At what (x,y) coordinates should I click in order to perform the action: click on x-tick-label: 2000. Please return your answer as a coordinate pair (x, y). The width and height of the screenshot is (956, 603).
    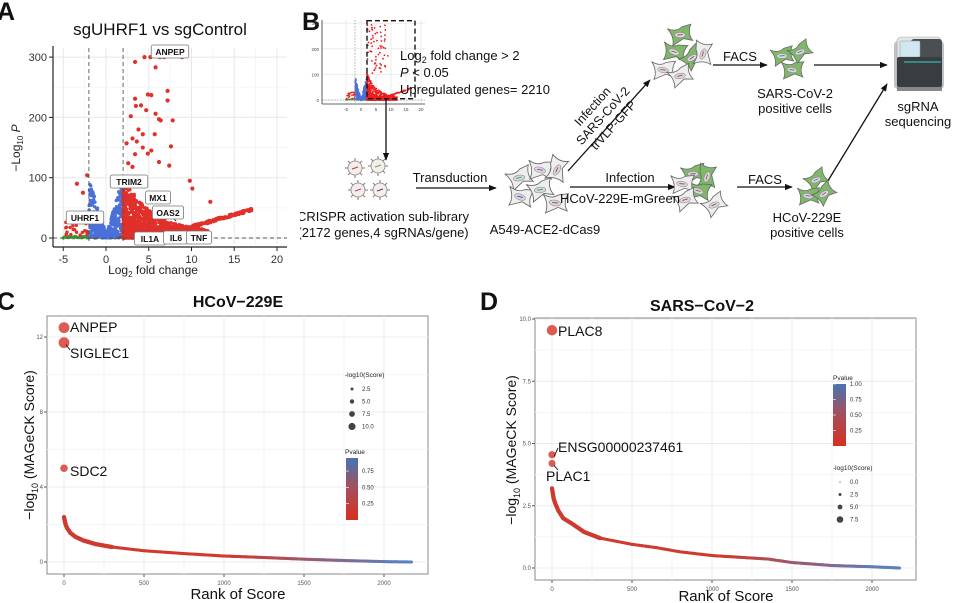
    Looking at the image, I should click on (384, 584).